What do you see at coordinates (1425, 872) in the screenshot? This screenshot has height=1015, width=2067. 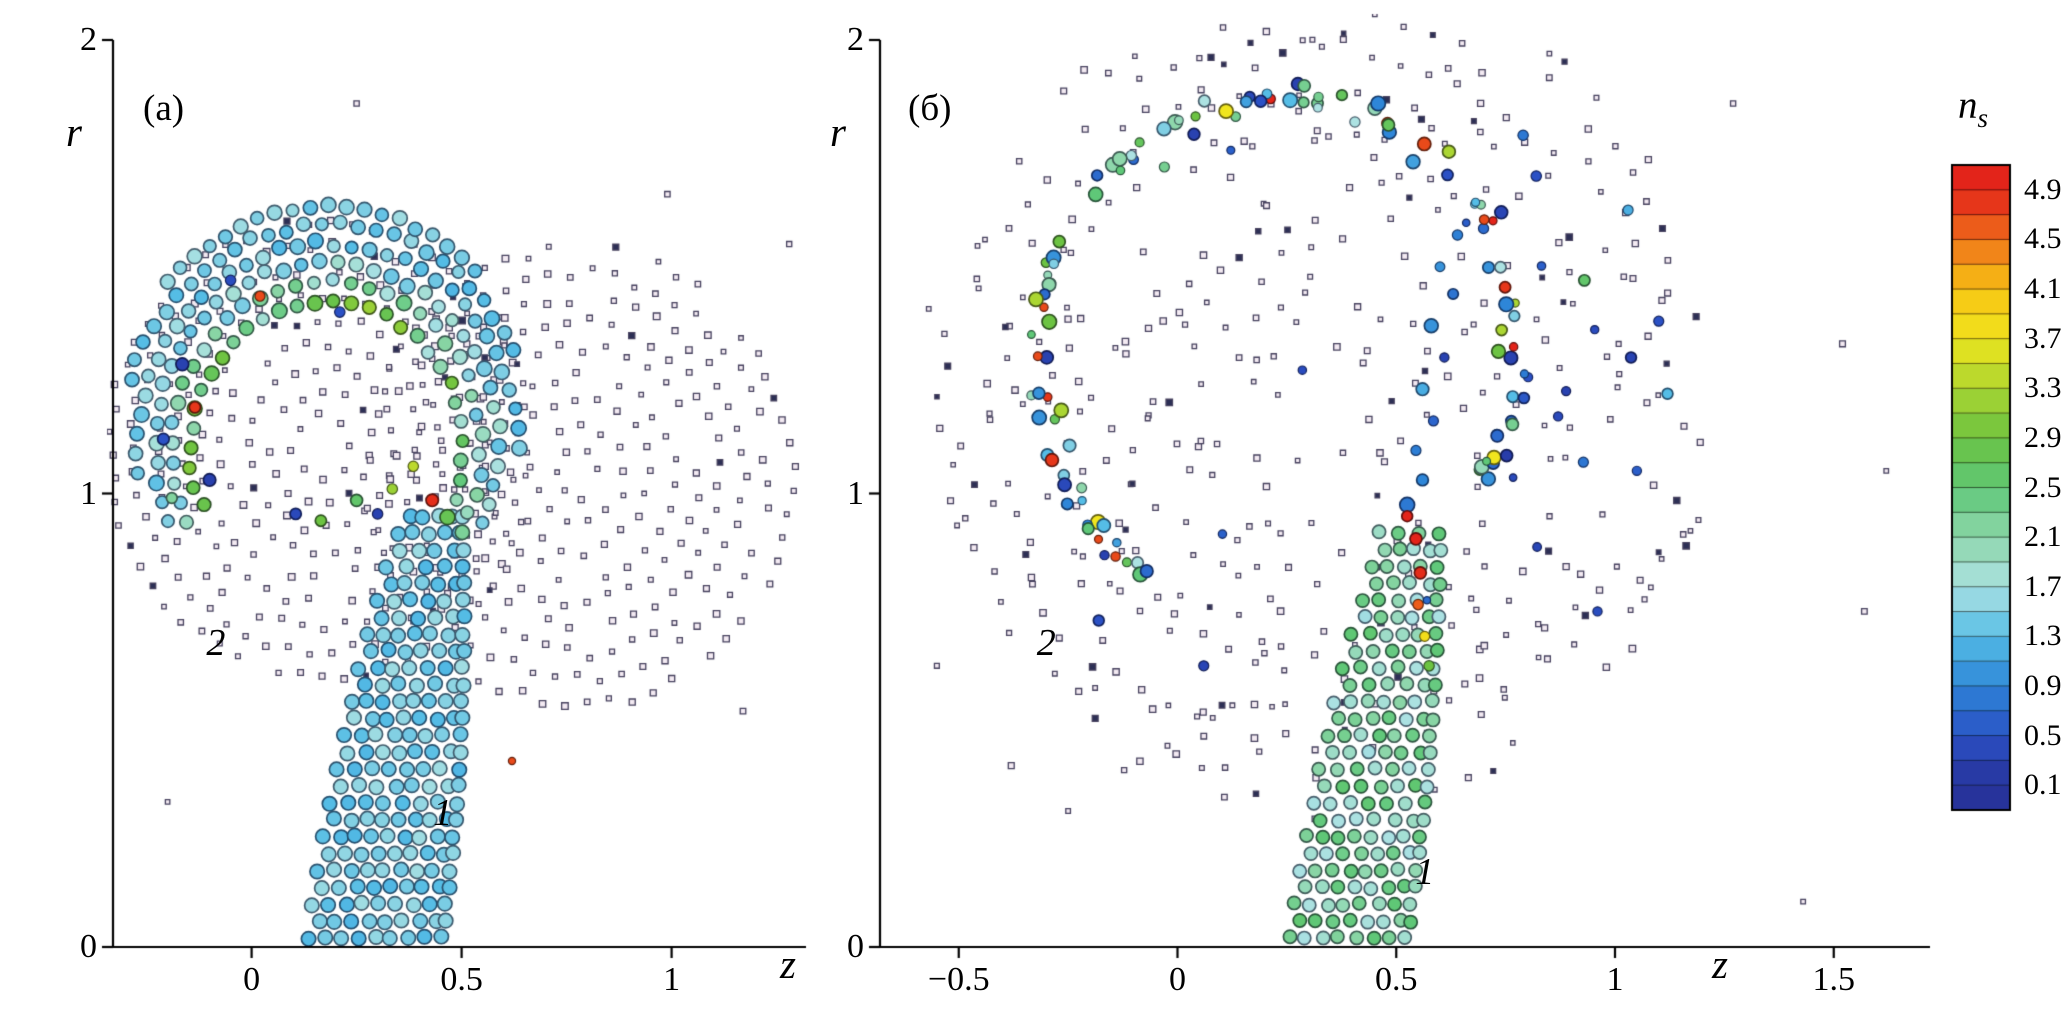 I see `panel-b-annotation-1: 1` at bounding box center [1425, 872].